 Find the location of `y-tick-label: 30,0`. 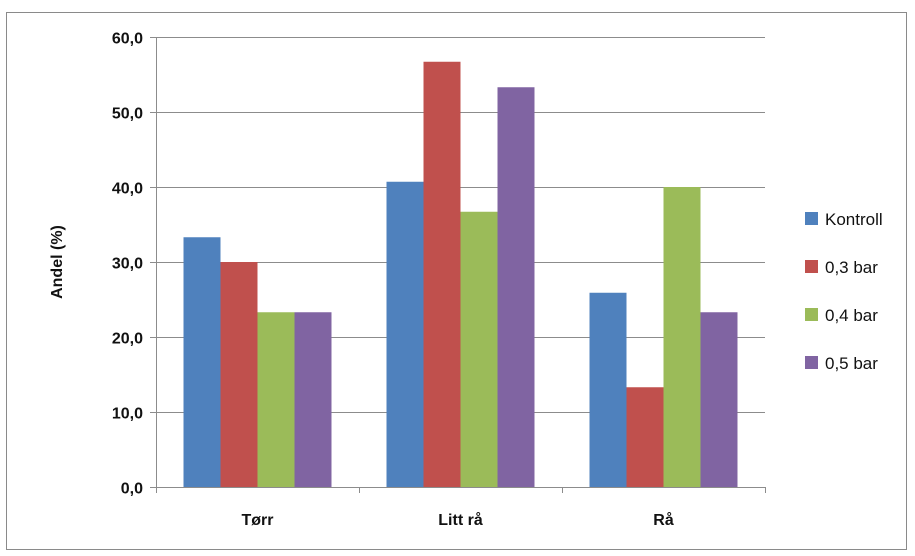

y-tick-label: 30,0 is located at coordinates (127, 264).